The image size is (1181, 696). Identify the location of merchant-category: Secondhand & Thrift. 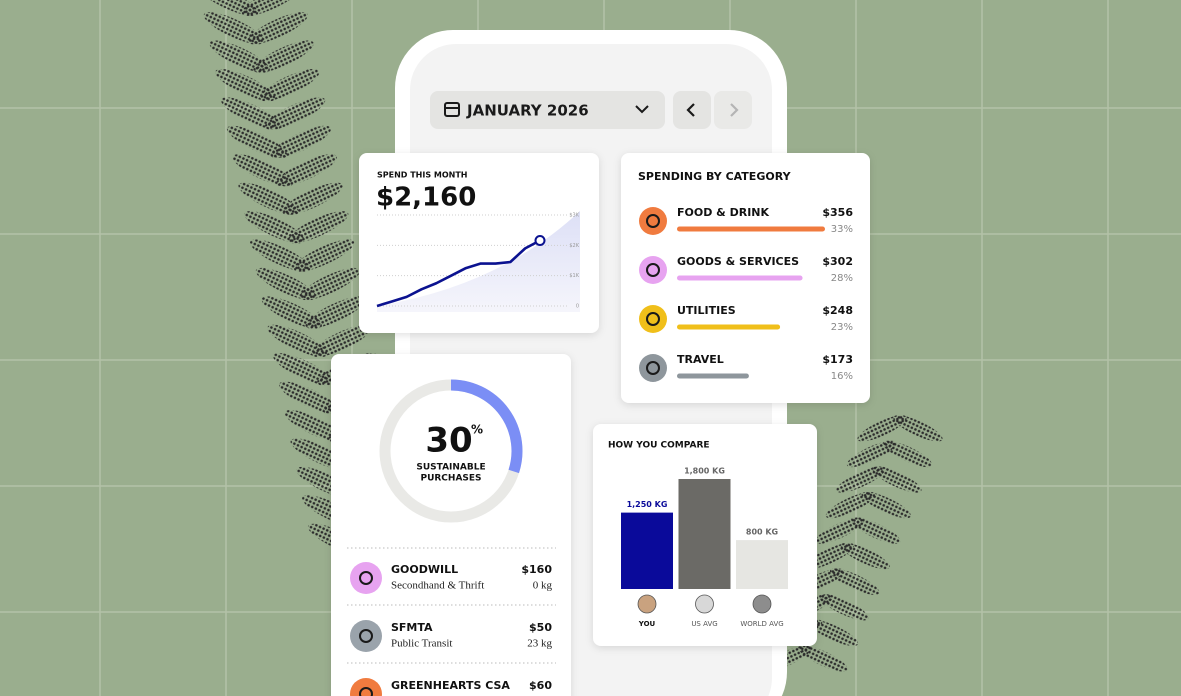
(437, 586).